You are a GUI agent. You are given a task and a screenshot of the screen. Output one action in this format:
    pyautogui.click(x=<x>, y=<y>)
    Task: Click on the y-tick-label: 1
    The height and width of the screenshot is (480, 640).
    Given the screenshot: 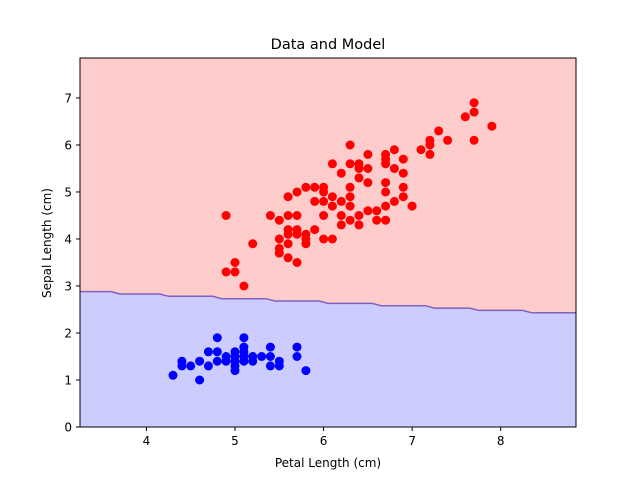 What is the action you would take?
    pyautogui.click(x=68, y=380)
    